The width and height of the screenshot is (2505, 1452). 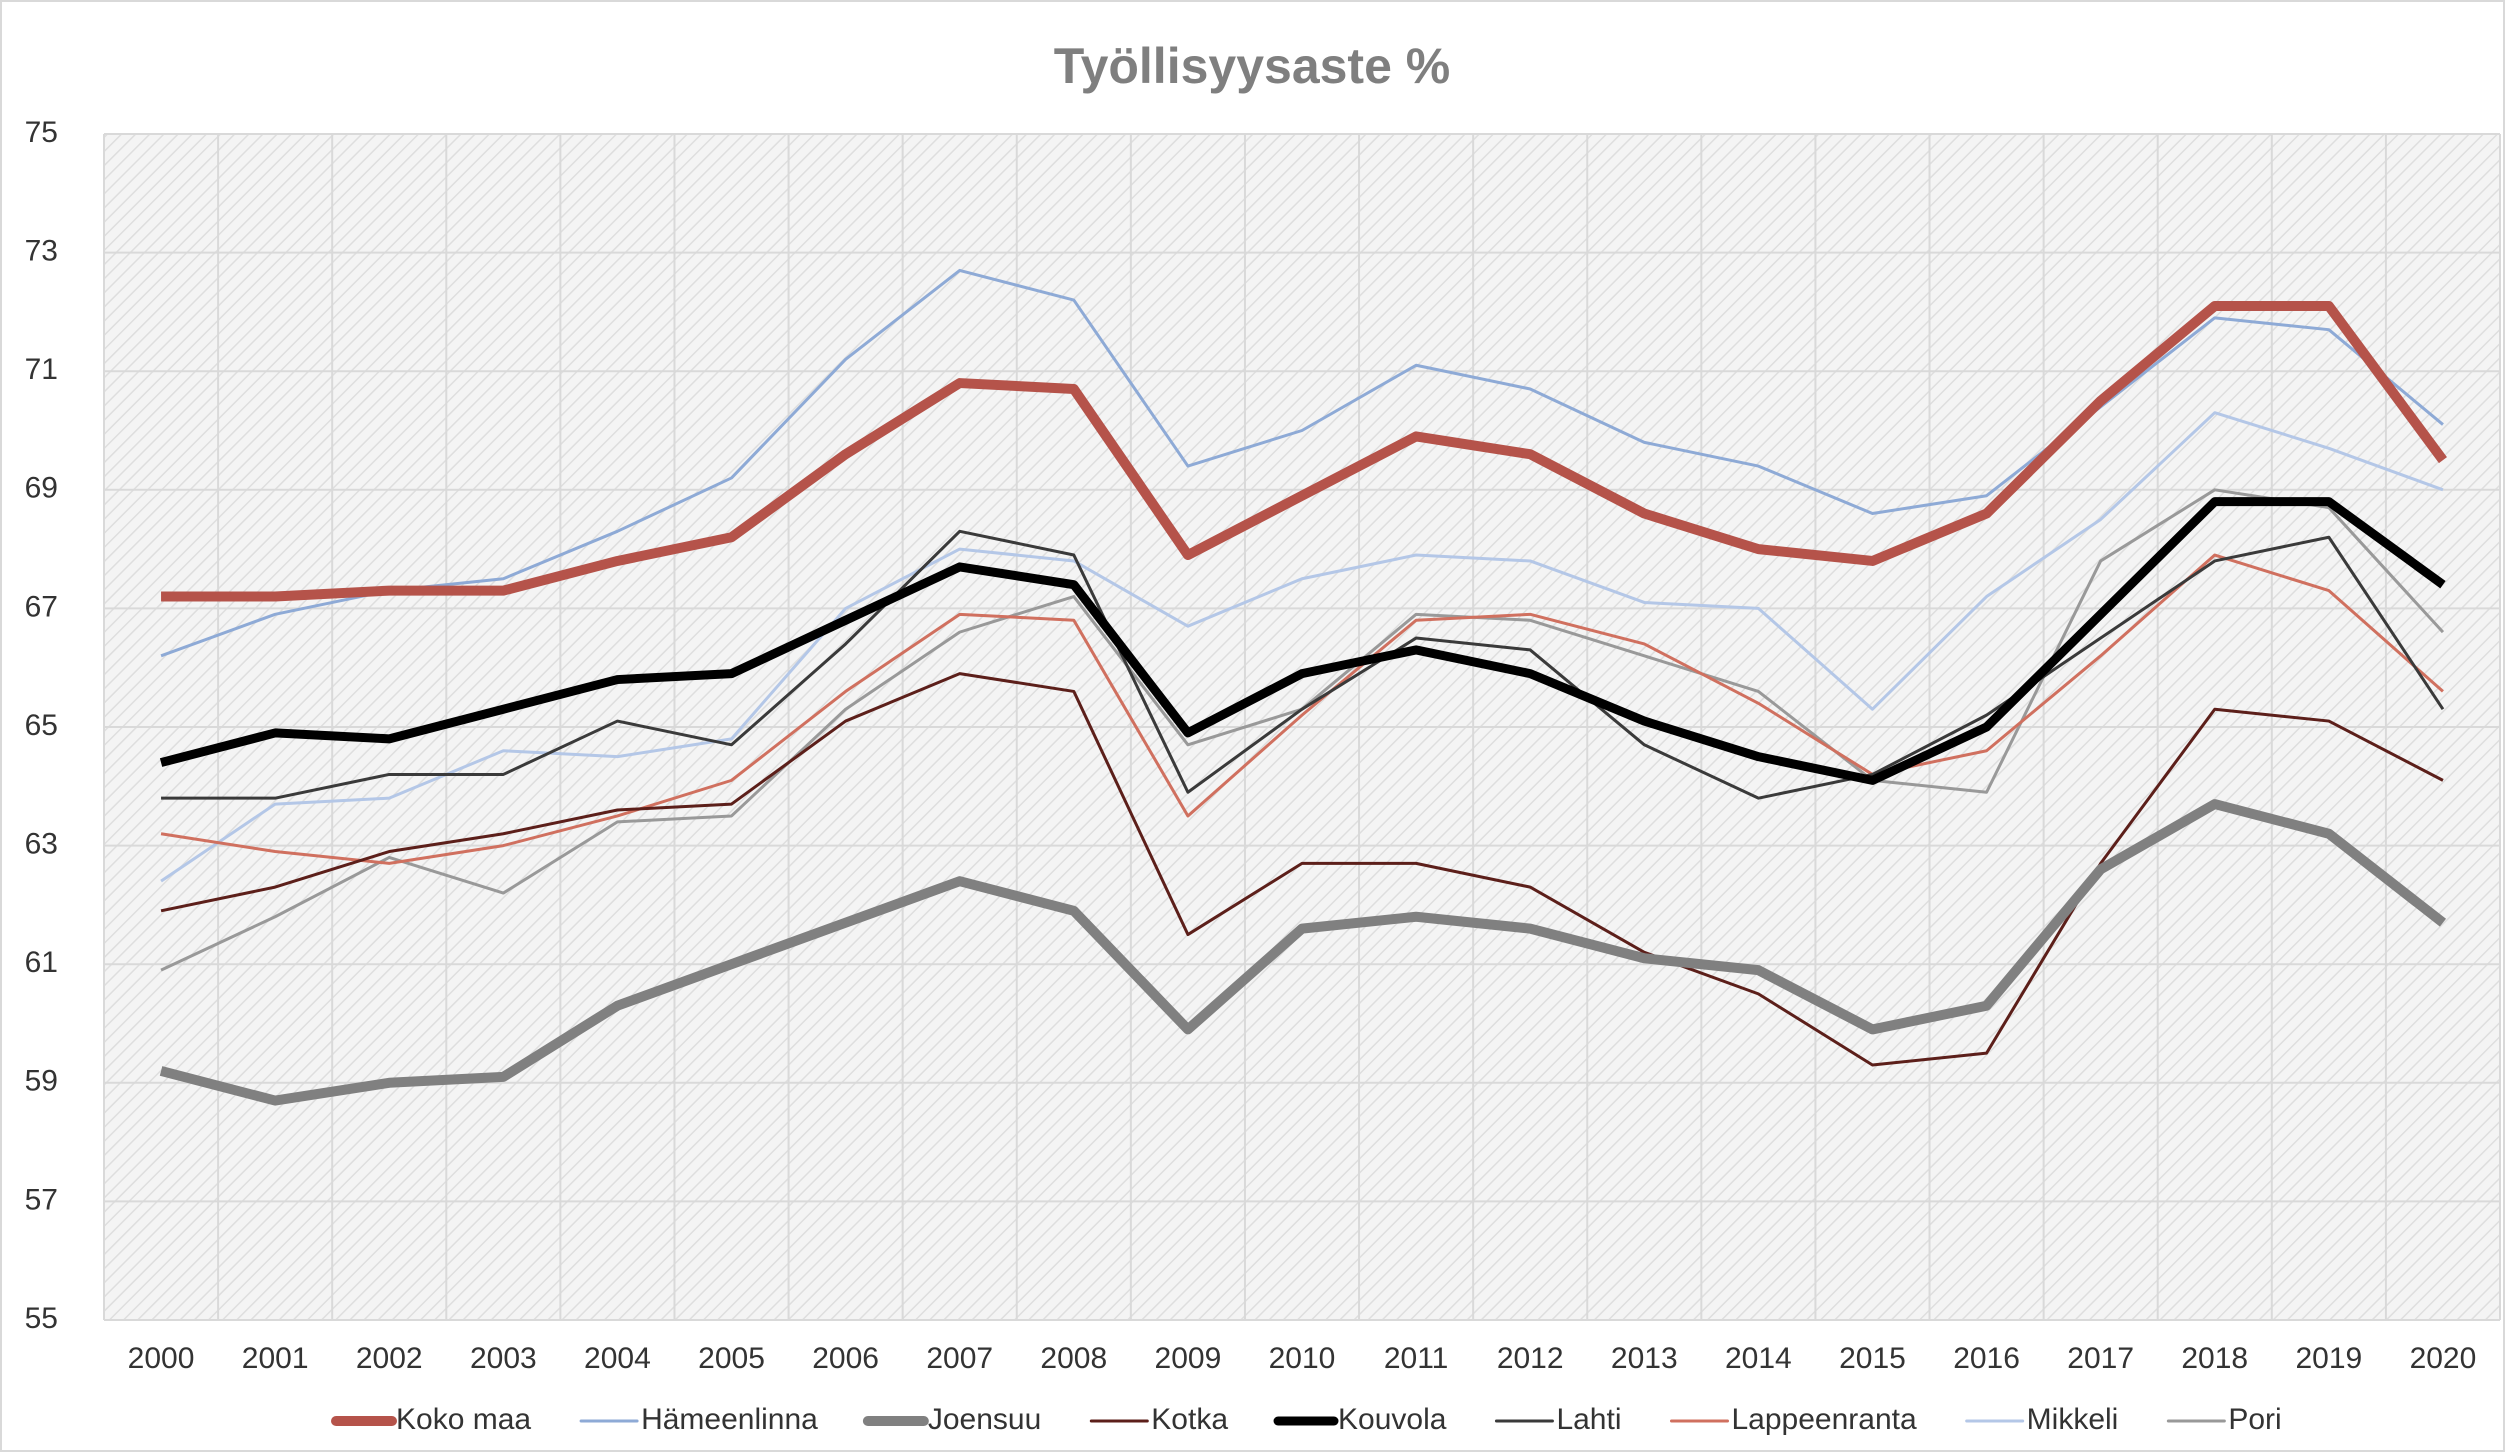 What do you see at coordinates (41, 1318) in the screenshot?
I see `y-tick-label: 55` at bounding box center [41, 1318].